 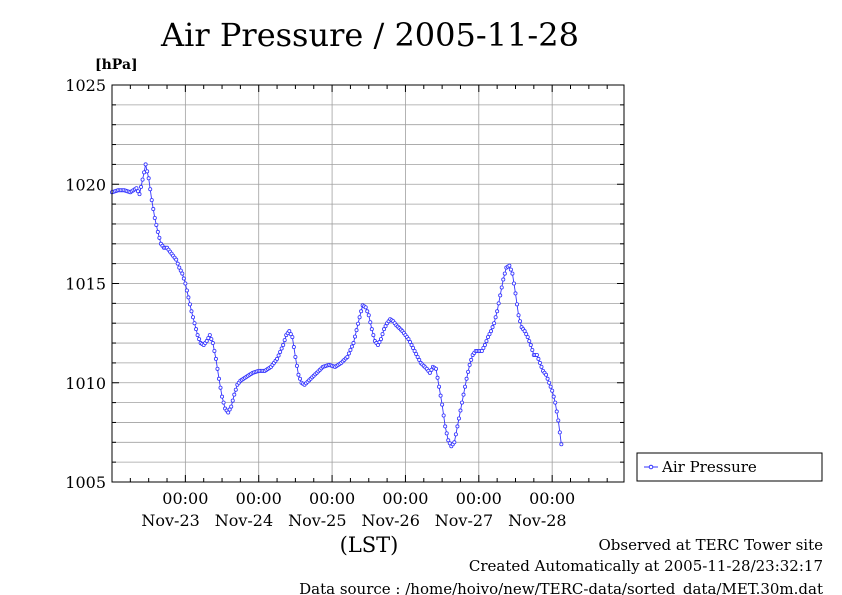 I want to click on y-tick-label: 1025, so click(x=85, y=85).